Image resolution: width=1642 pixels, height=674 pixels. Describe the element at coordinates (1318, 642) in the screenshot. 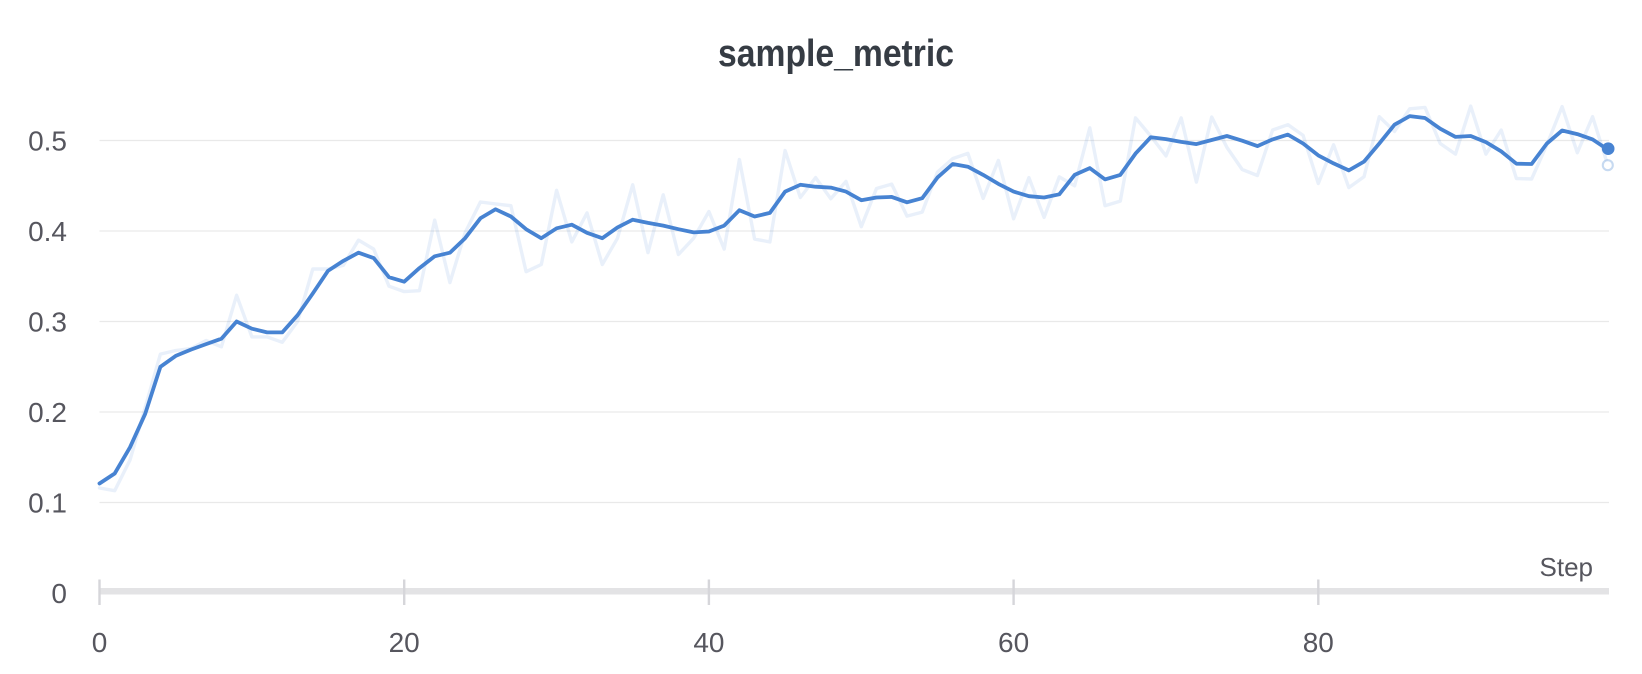

I see `svg-text: 80` at that location.